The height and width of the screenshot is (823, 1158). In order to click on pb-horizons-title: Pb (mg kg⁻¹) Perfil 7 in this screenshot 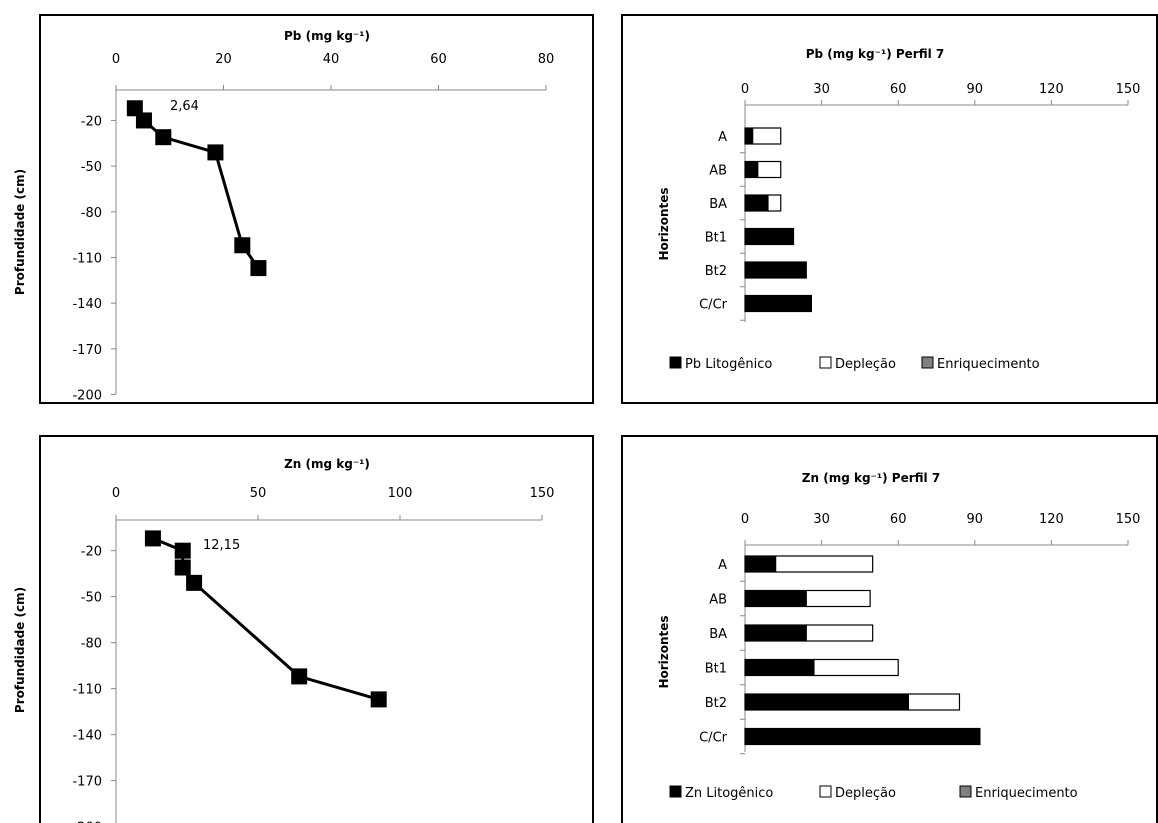, I will do `click(875, 54)`.